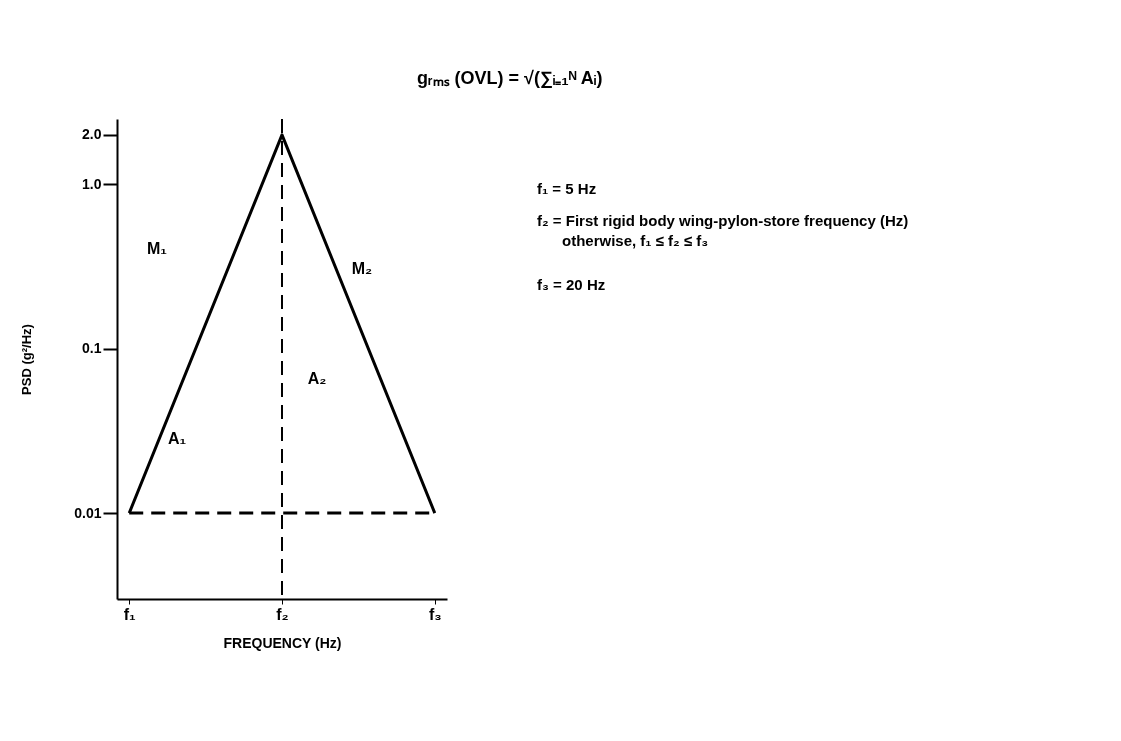 This screenshot has height=741, width=1121. Describe the element at coordinates (130, 614) in the screenshot. I see `x-tick-label: f₁` at that location.